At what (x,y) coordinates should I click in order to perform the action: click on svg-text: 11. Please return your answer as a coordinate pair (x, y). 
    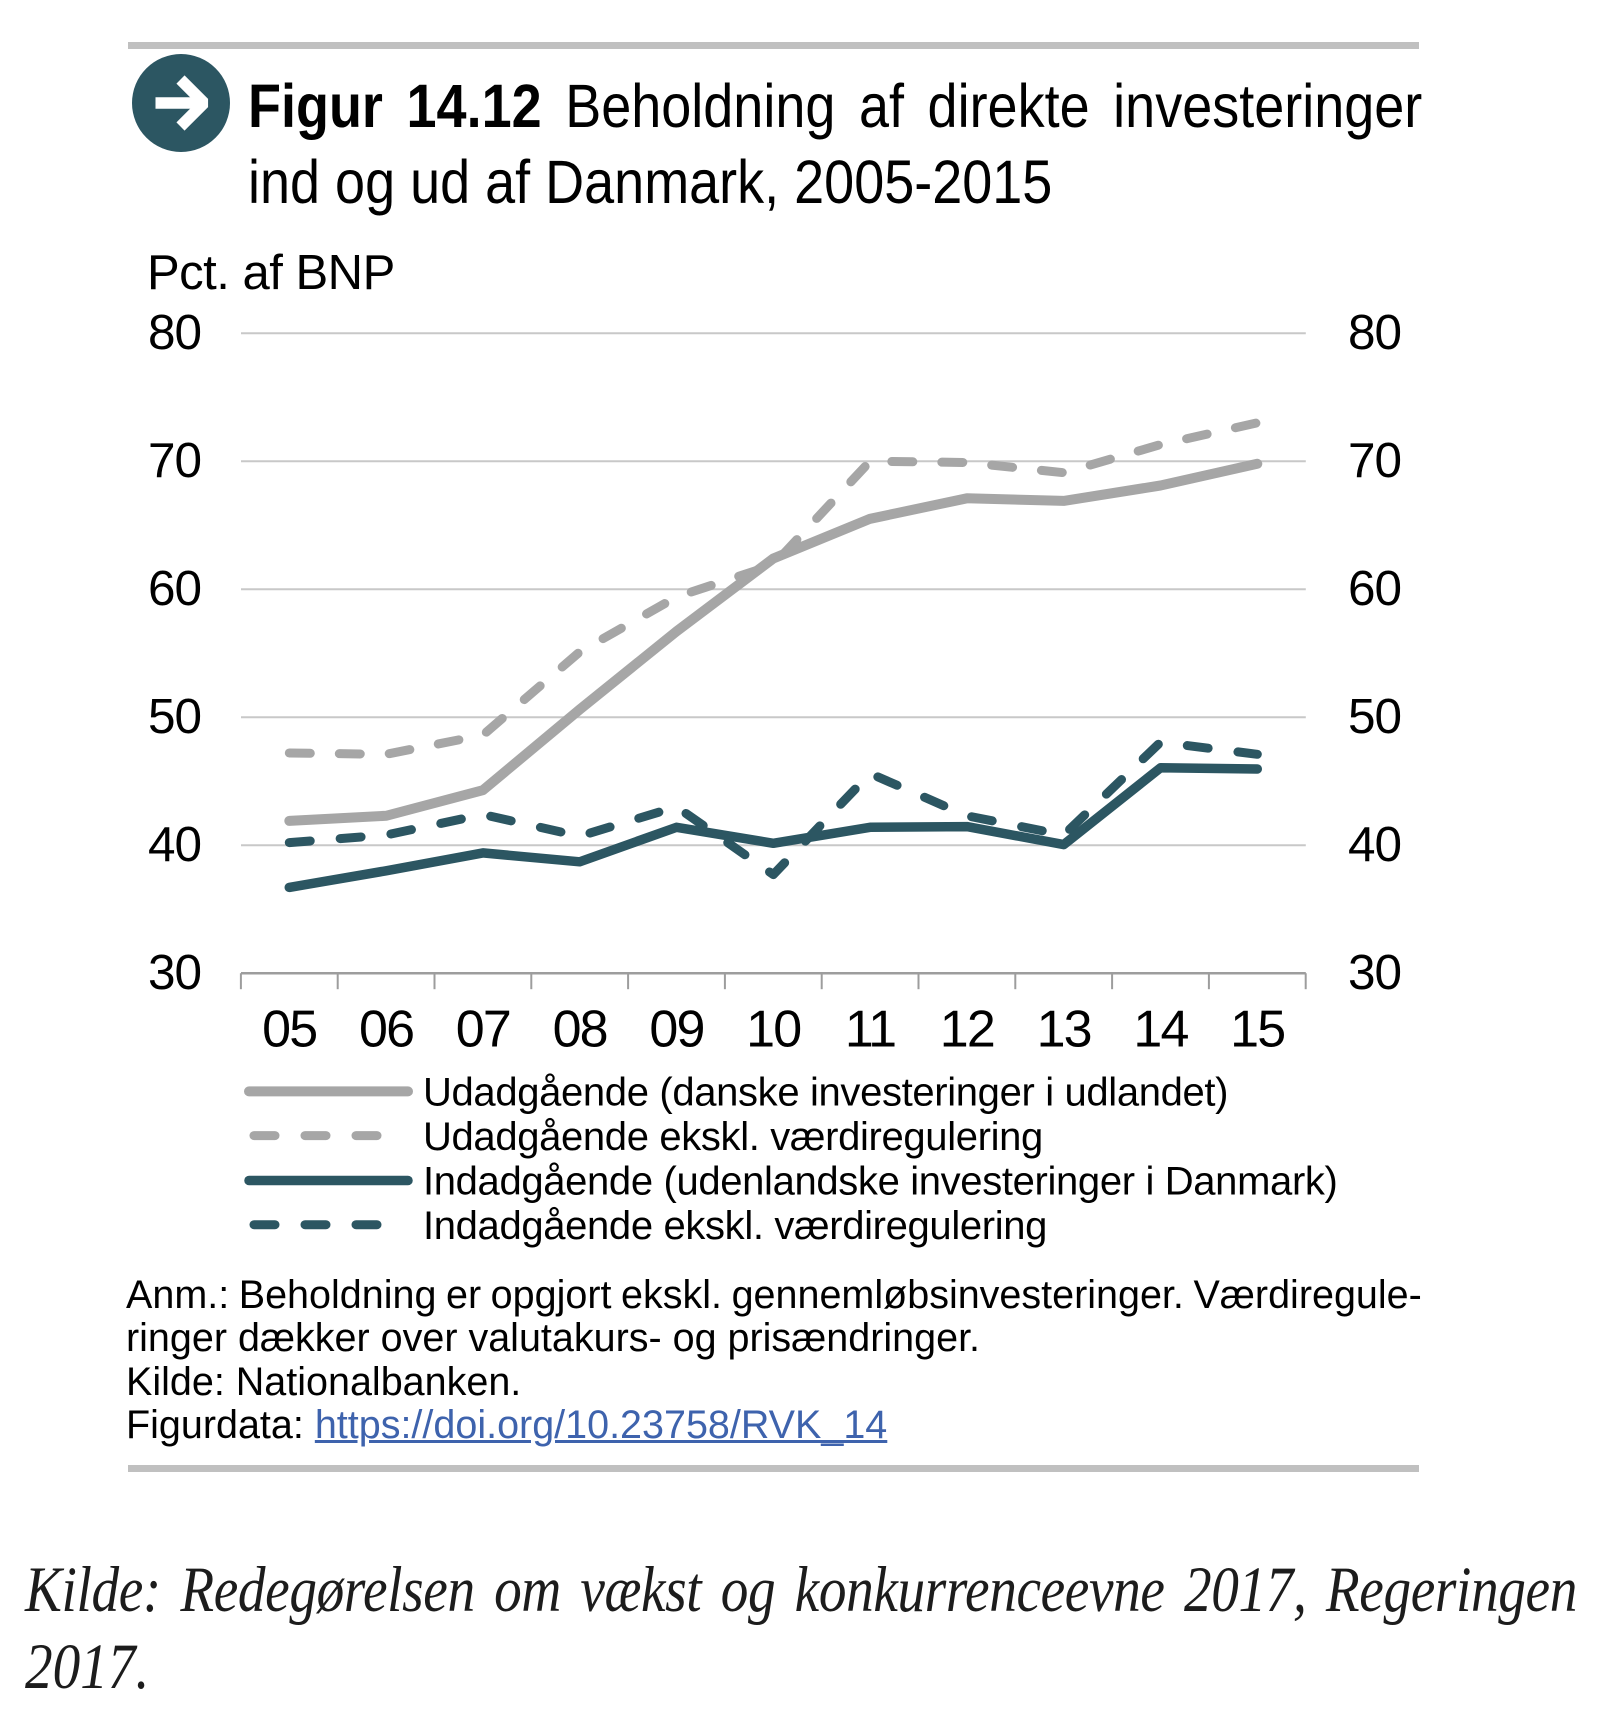
    Looking at the image, I should click on (870, 1030).